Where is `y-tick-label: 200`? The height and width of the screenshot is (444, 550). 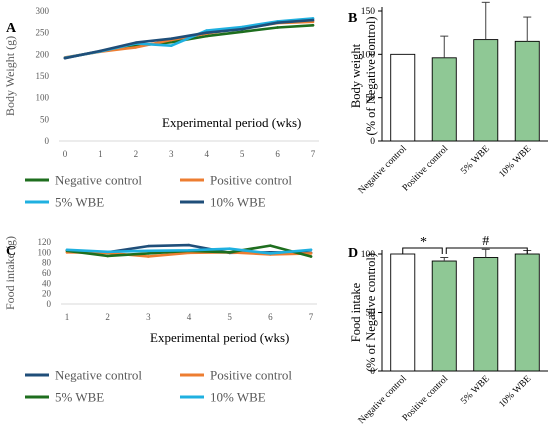
y-tick-label: 200 is located at coordinates (43, 54).